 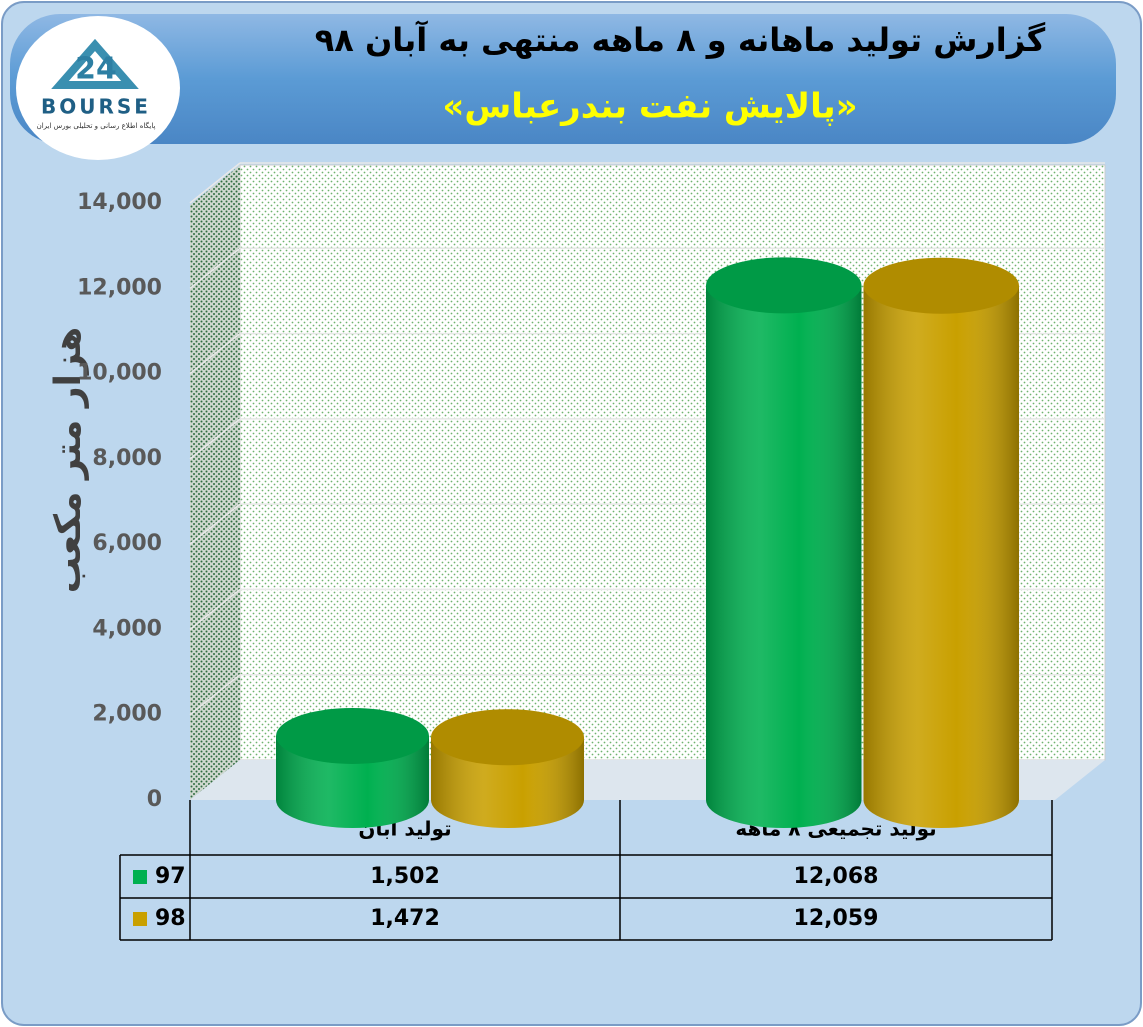 What do you see at coordinates (170, 876) in the screenshot?
I see `legend-label: 97` at bounding box center [170, 876].